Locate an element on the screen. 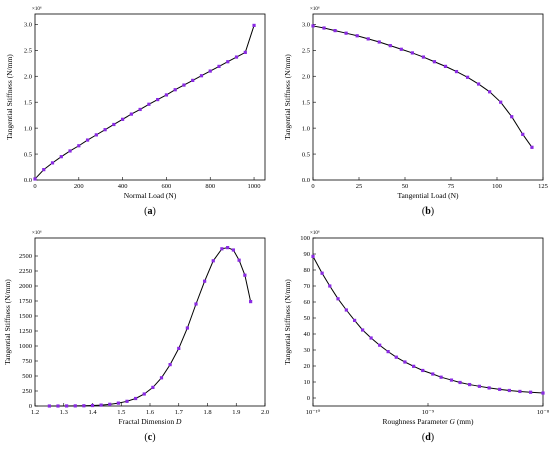 Image resolution: width=550 pixels, height=450 pixels. panel-caption: (d) is located at coordinates (428, 437).